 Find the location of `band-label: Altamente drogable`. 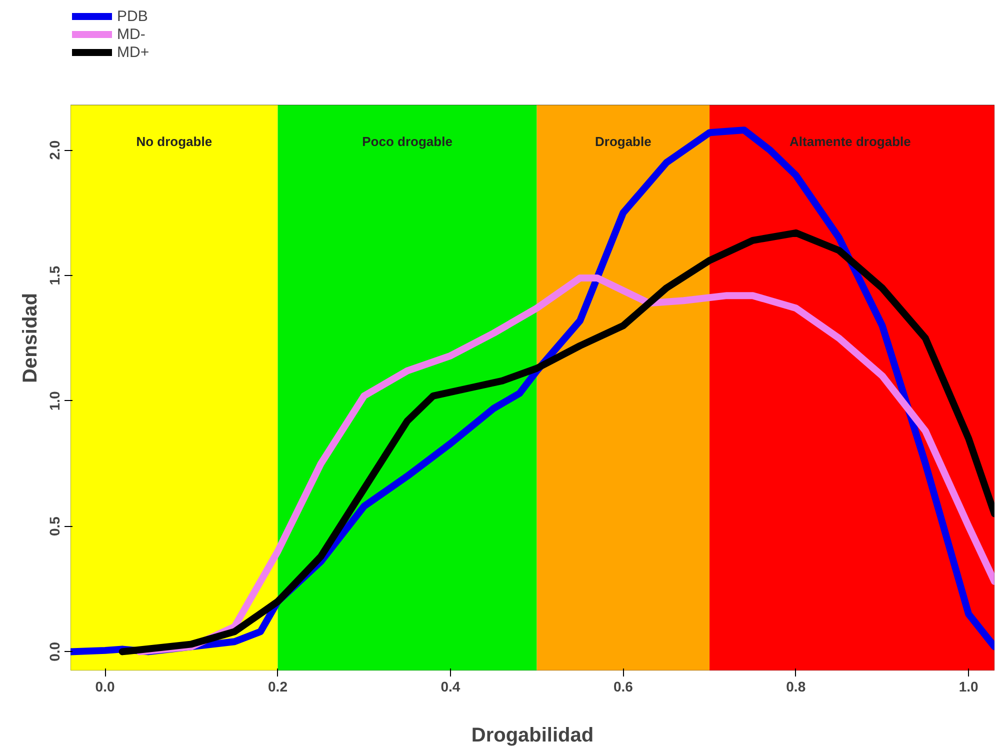

band-label: Altamente drogable is located at coordinates (850, 141).